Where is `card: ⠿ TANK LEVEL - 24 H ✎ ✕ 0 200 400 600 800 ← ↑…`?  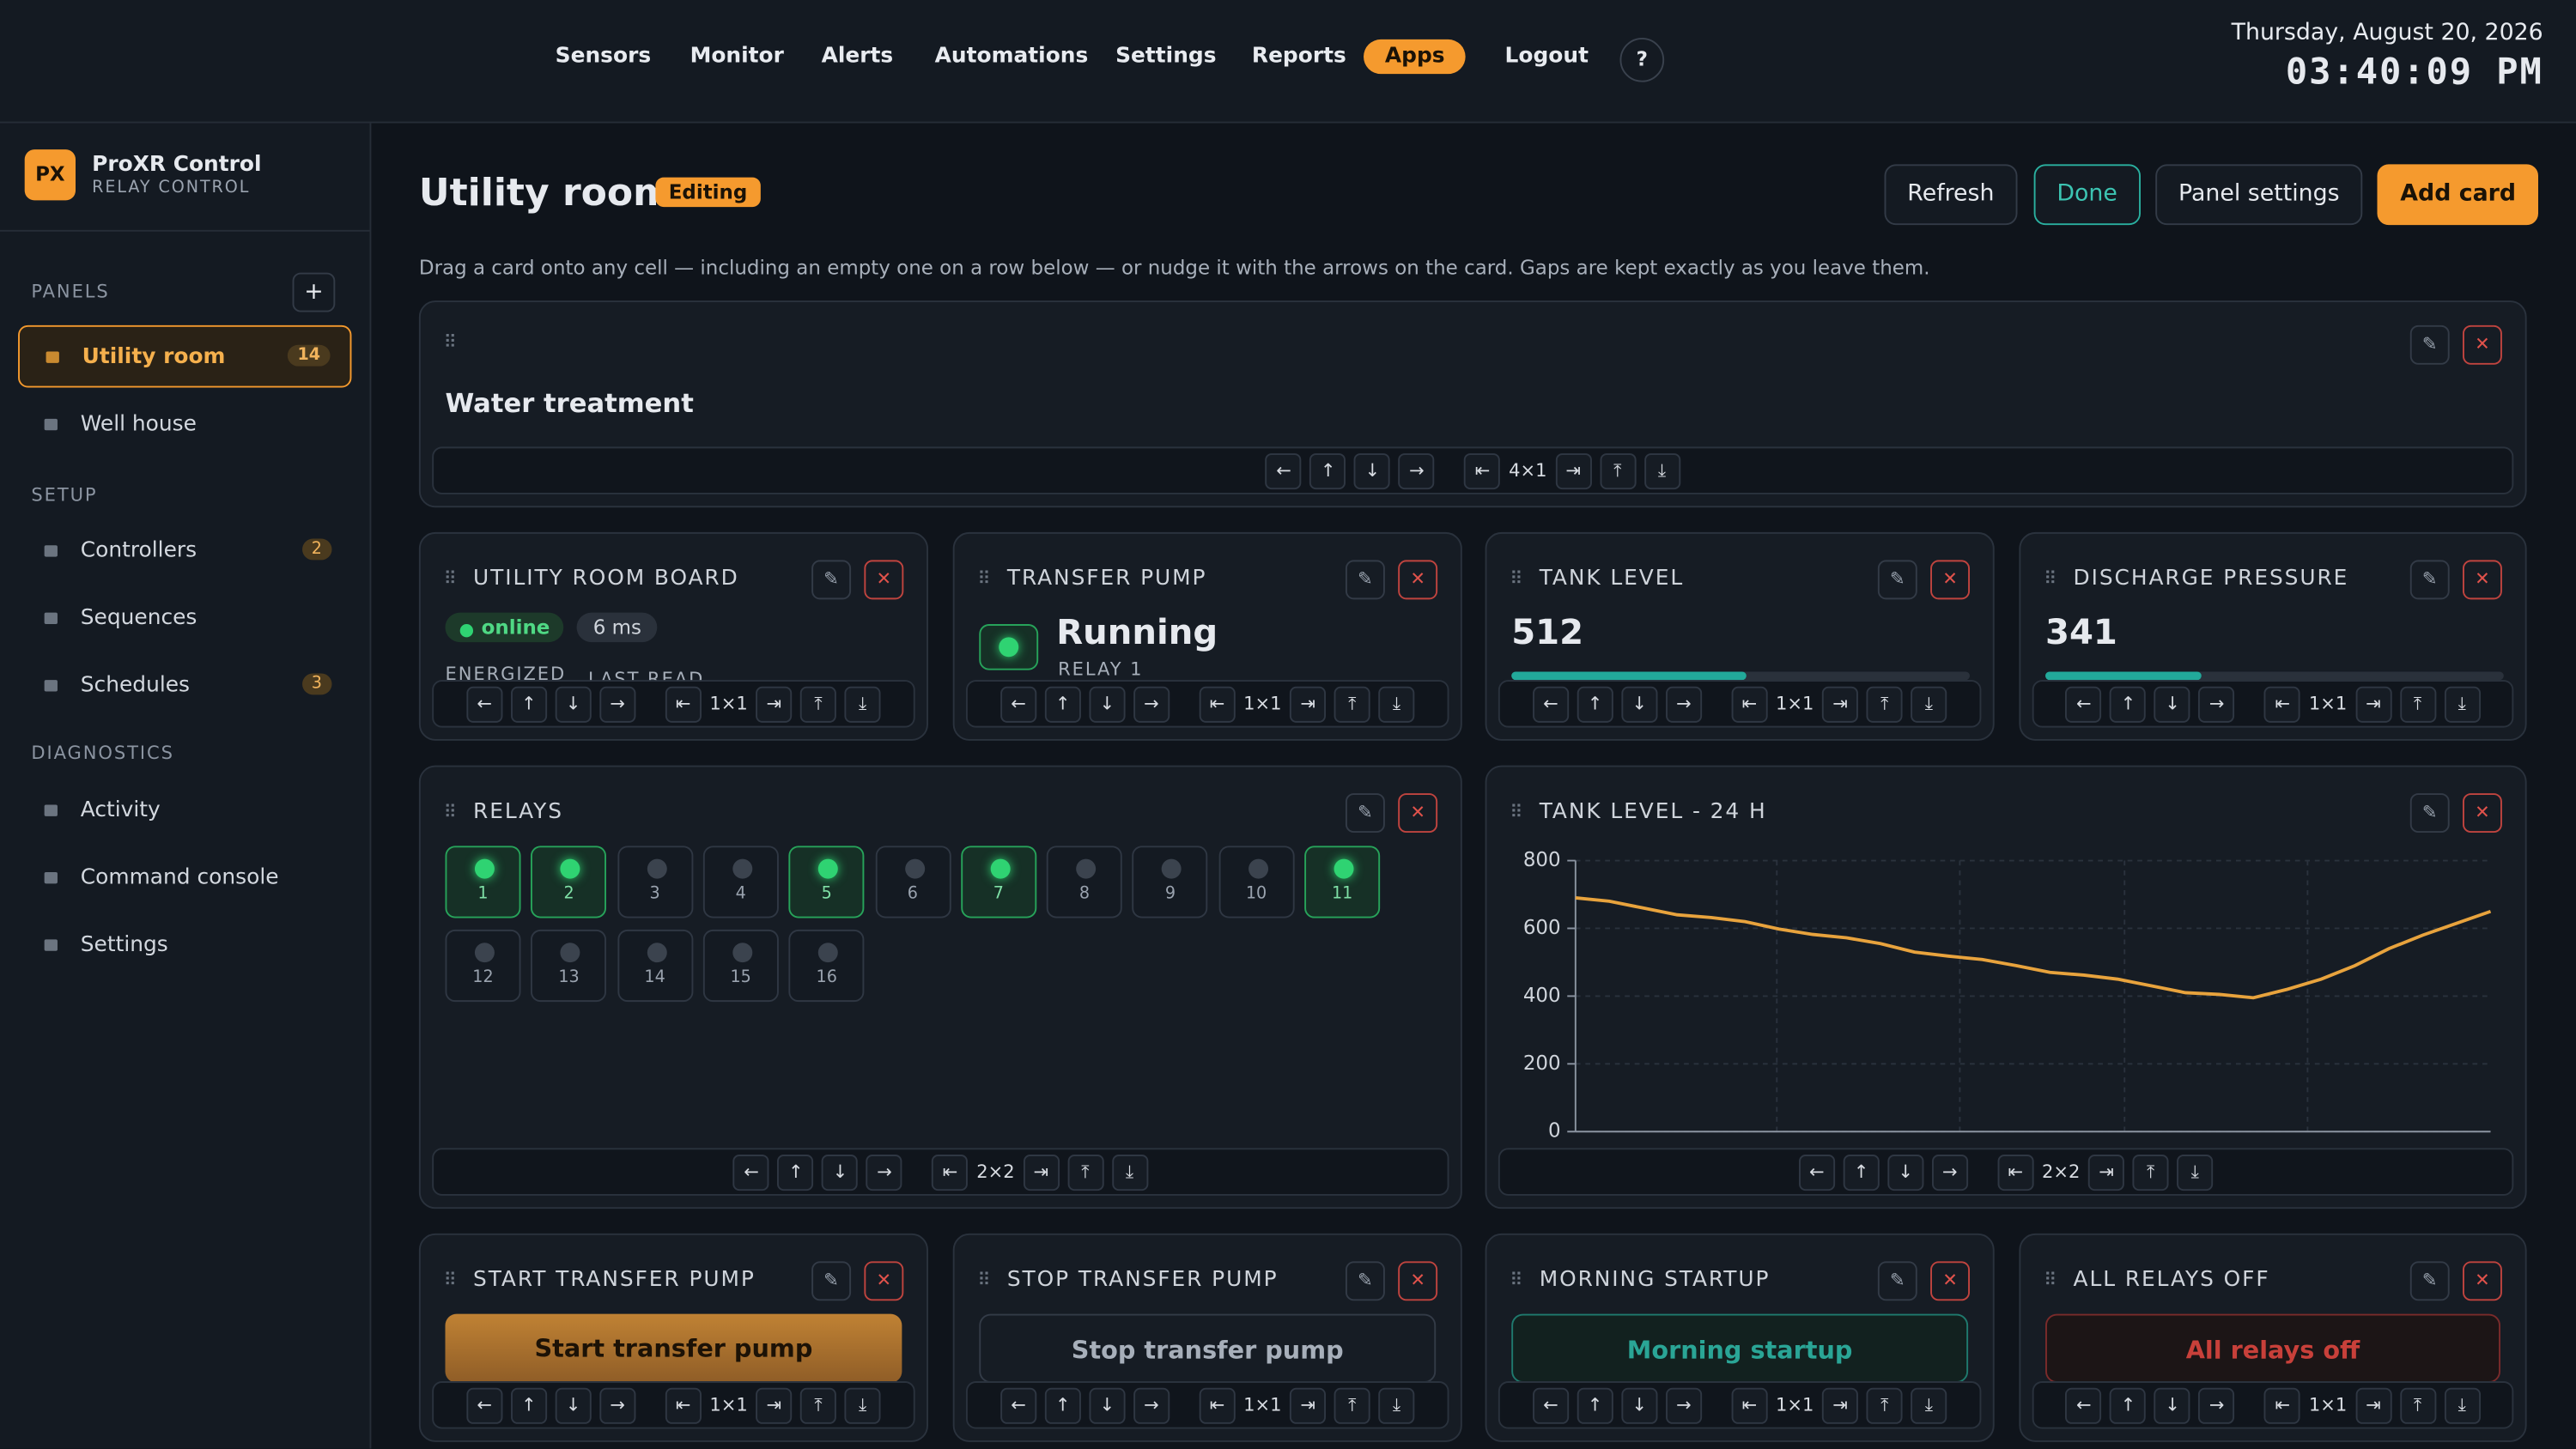 card: ⠿ TANK LEVEL - 24 H ✎ ✕ 0 200 400 600 800 ← ↑… is located at coordinates (2006, 987).